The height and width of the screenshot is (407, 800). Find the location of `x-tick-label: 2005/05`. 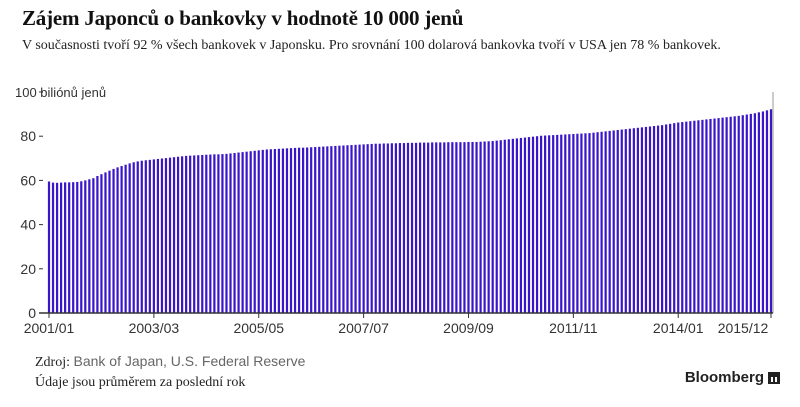

x-tick-label: 2005/05 is located at coordinates (258, 328).